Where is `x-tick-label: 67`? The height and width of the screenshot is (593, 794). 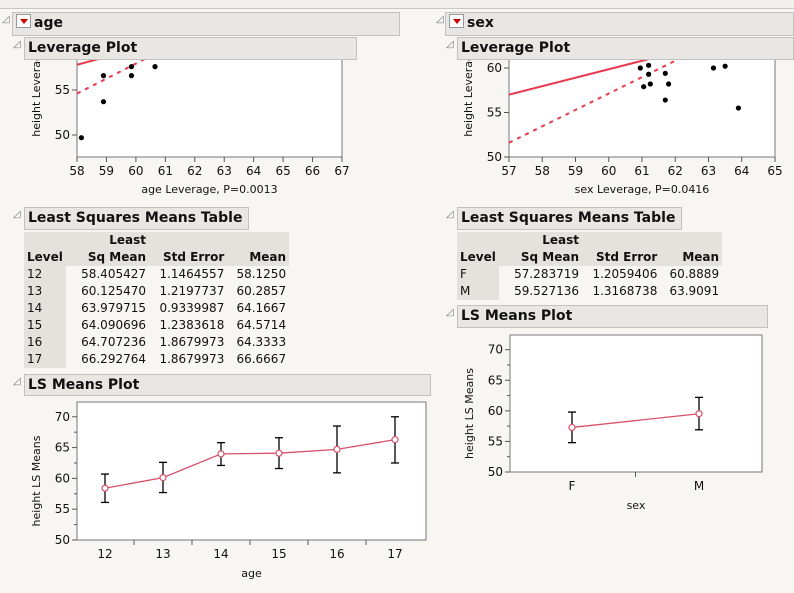 x-tick-label: 67 is located at coordinates (341, 171).